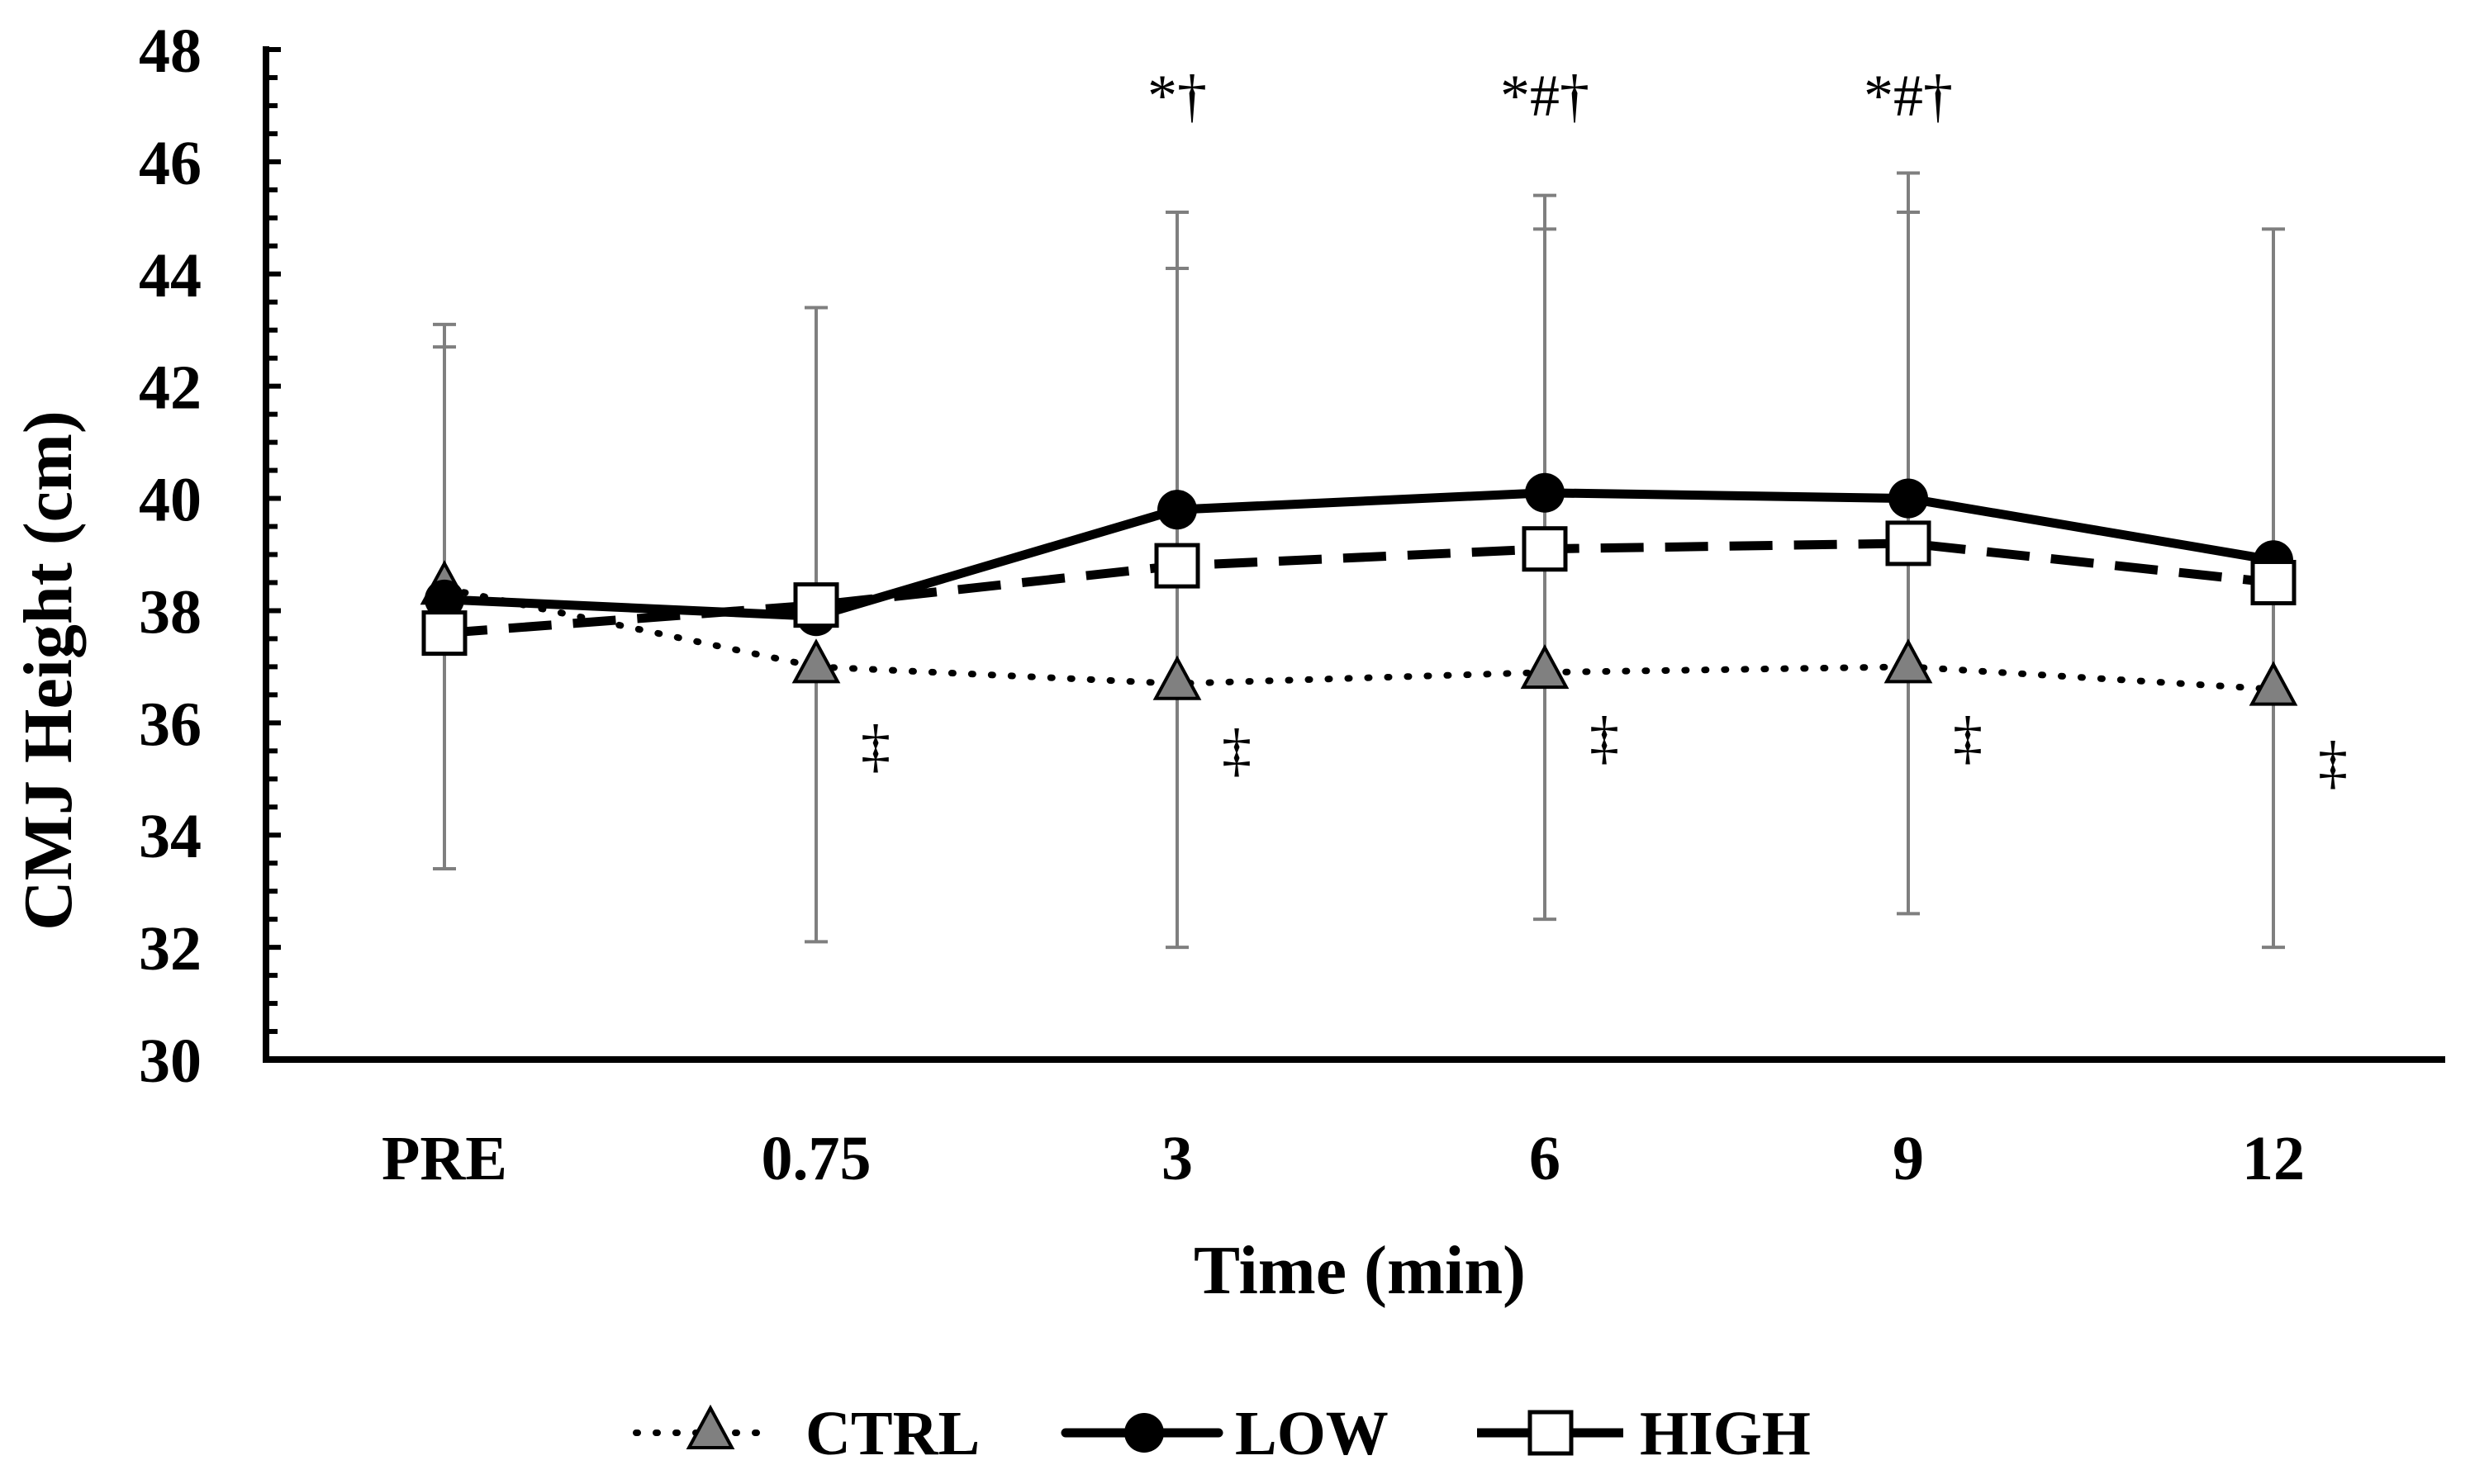  I want to click on legend-label-ctrl: CTRL, so click(892, 1433).